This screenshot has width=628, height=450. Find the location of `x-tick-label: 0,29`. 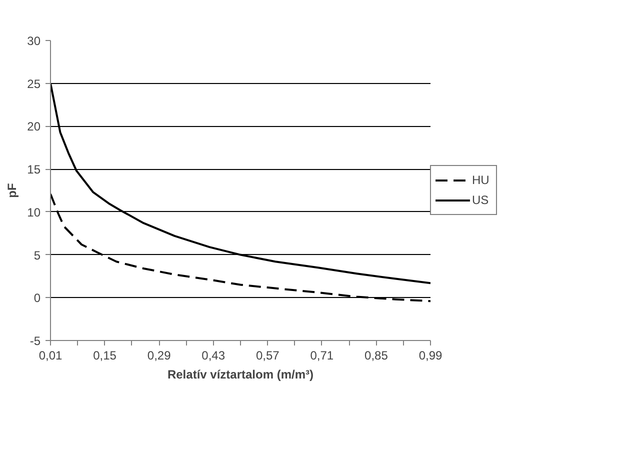

x-tick-label: 0,29 is located at coordinates (159, 355).